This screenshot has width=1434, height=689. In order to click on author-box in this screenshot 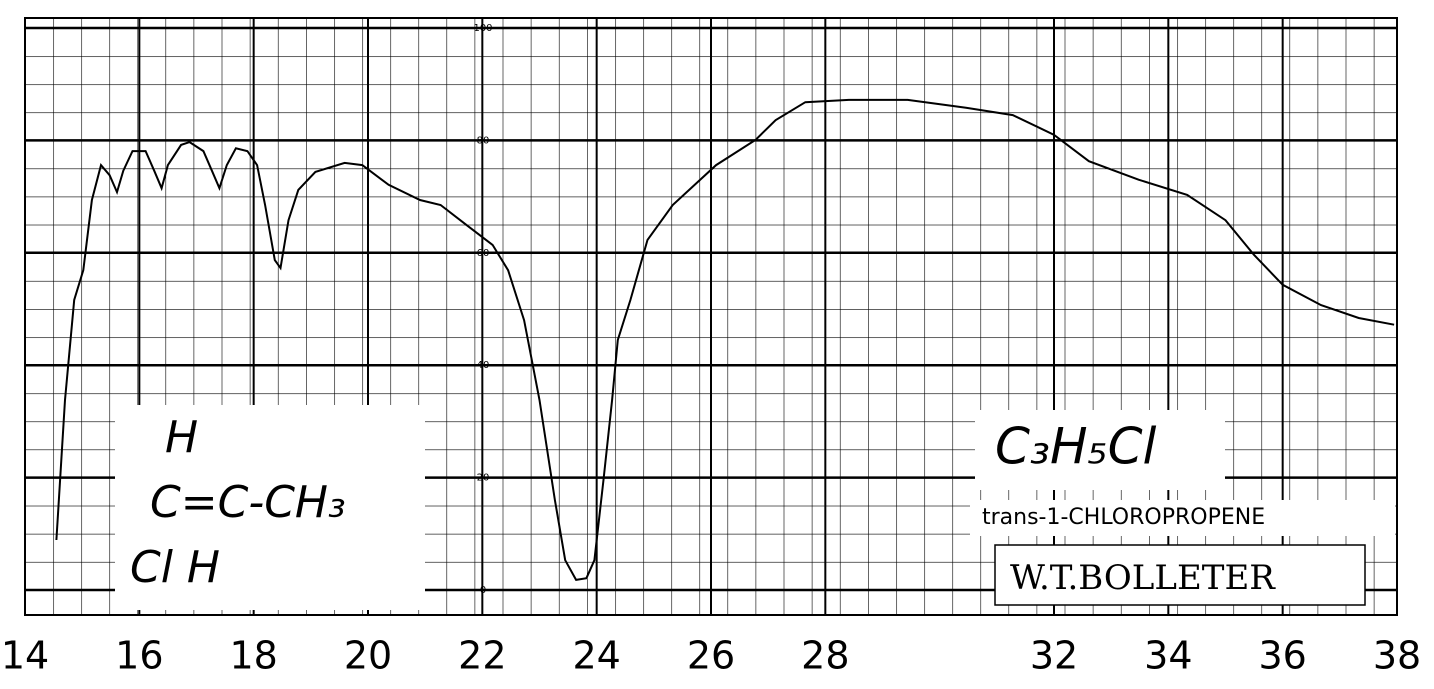, I will do `click(1180, 575)`.